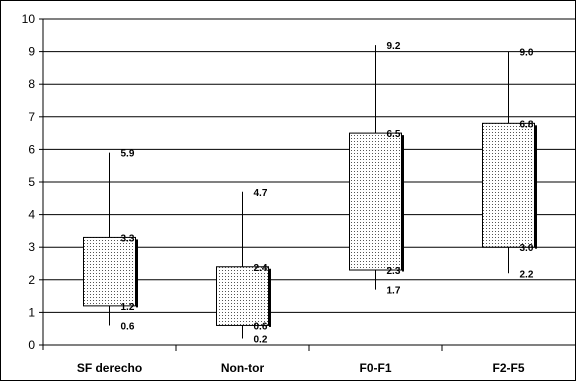 This screenshot has width=576, height=381. What do you see at coordinates (394, 271) in the screenshot?
I see `data-label: 2.3` at bounding box center [394, 271].